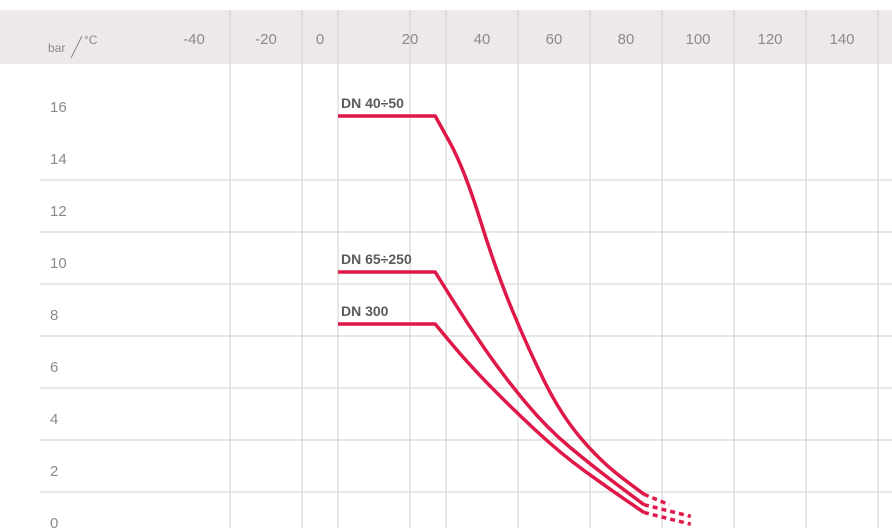 Image resolution: width=892 pixels, height=528 pixels. What do you see at coordinates (554, 39) in the screenshot?
I see `x-tick-label: 60` at bounding box center [554, 39].